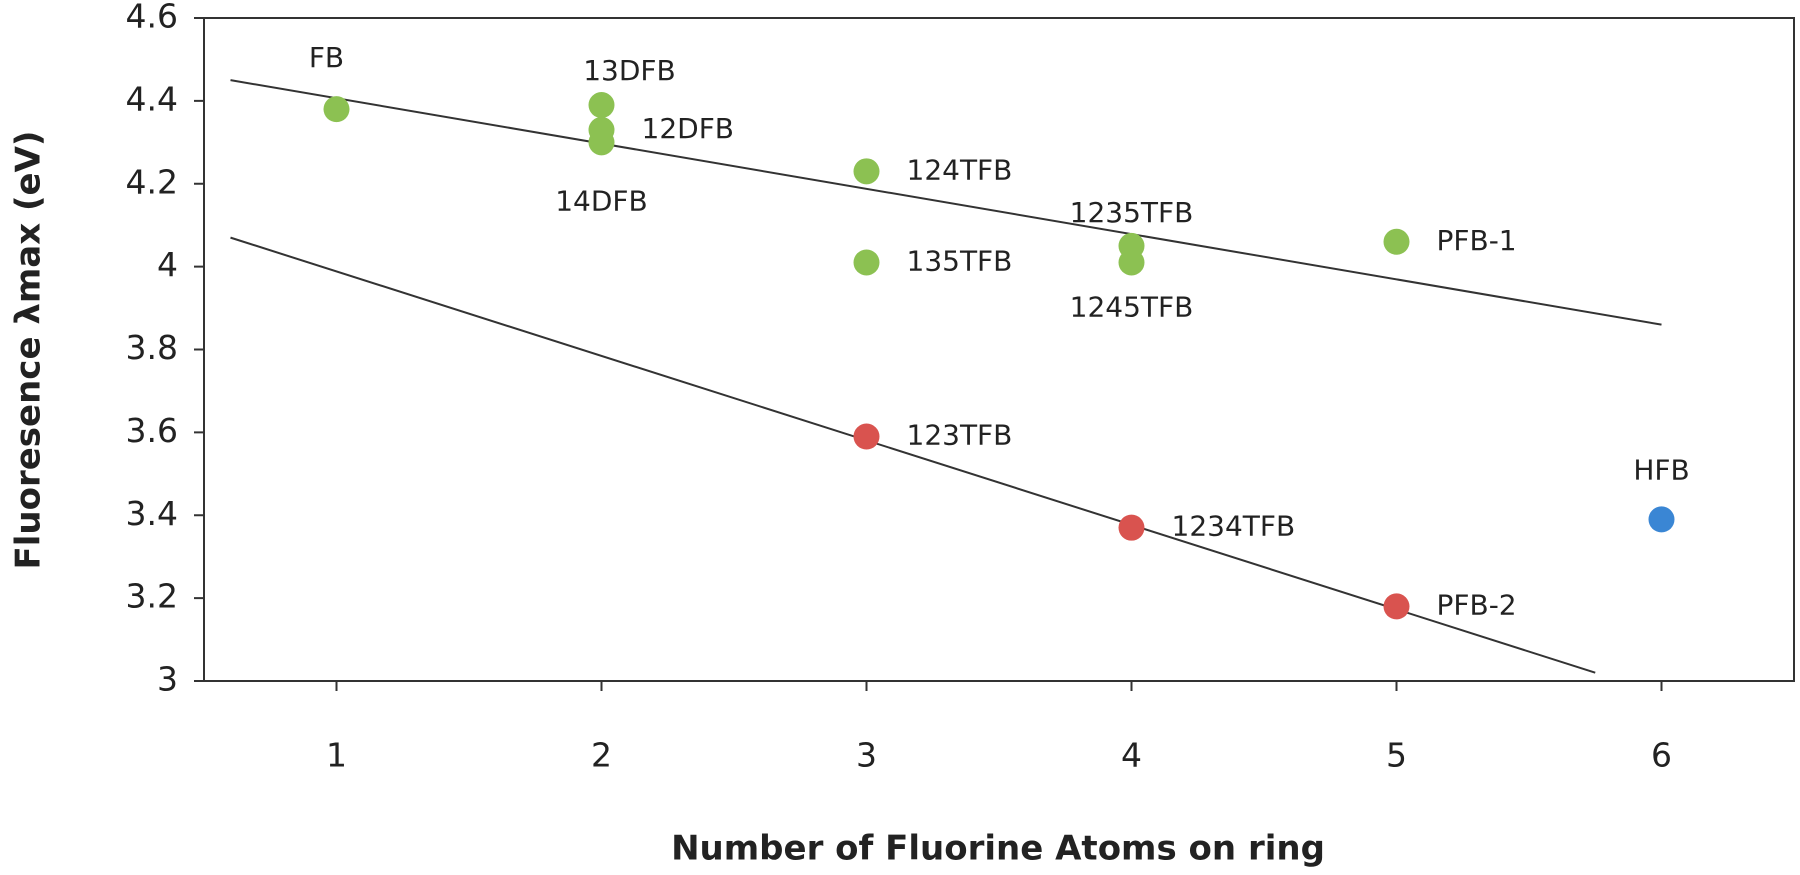 Image resolution: width=1800 pixels, height=875 pixels. Describe the element at coordinates (152, 18) in the screenshot. I see `y-tick-label: 4.6` at that location.